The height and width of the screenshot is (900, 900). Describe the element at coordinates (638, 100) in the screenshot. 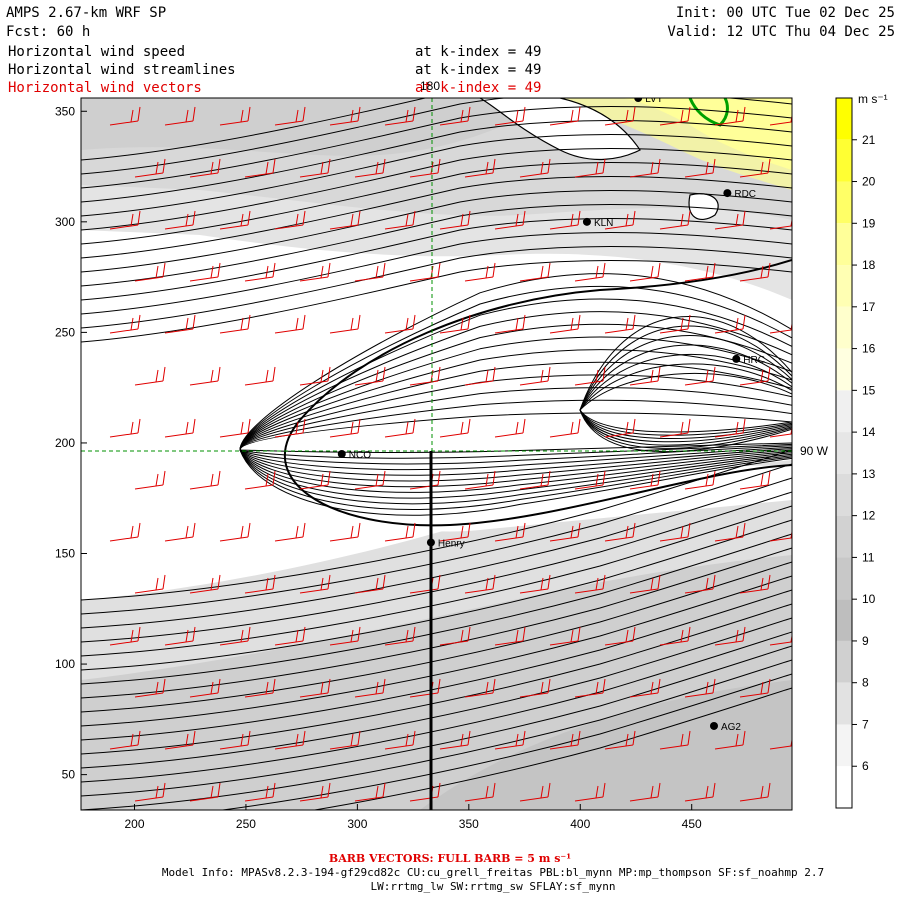

I see `station-marker` at that location.